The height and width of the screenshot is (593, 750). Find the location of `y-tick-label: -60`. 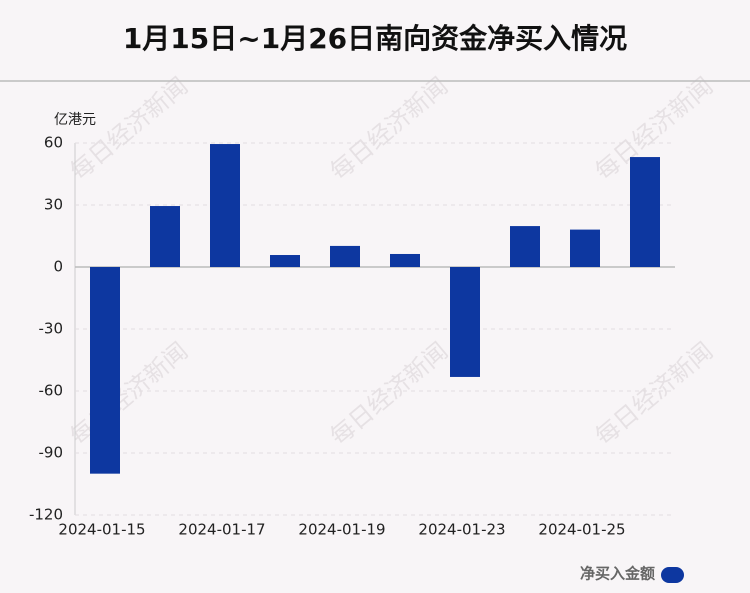

y-tick-label: -60 is located at coordinates (51, 391).